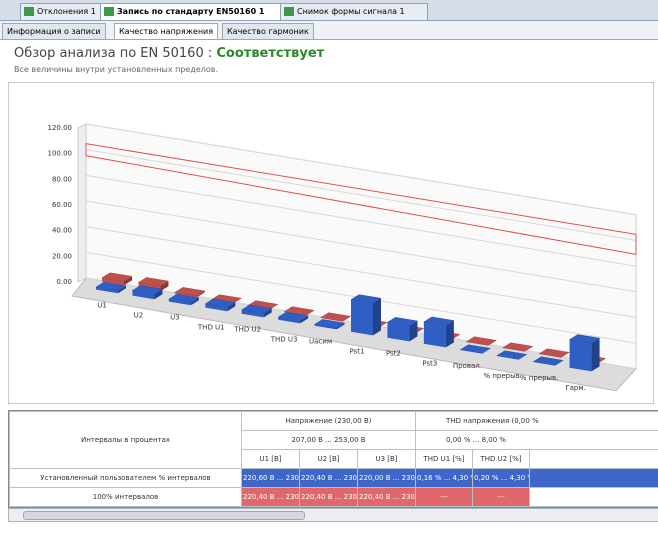 This screenshot has width=658, height=533. I want to click on group-range: 207,00 В ... 253,00 В, so click(328, 440).